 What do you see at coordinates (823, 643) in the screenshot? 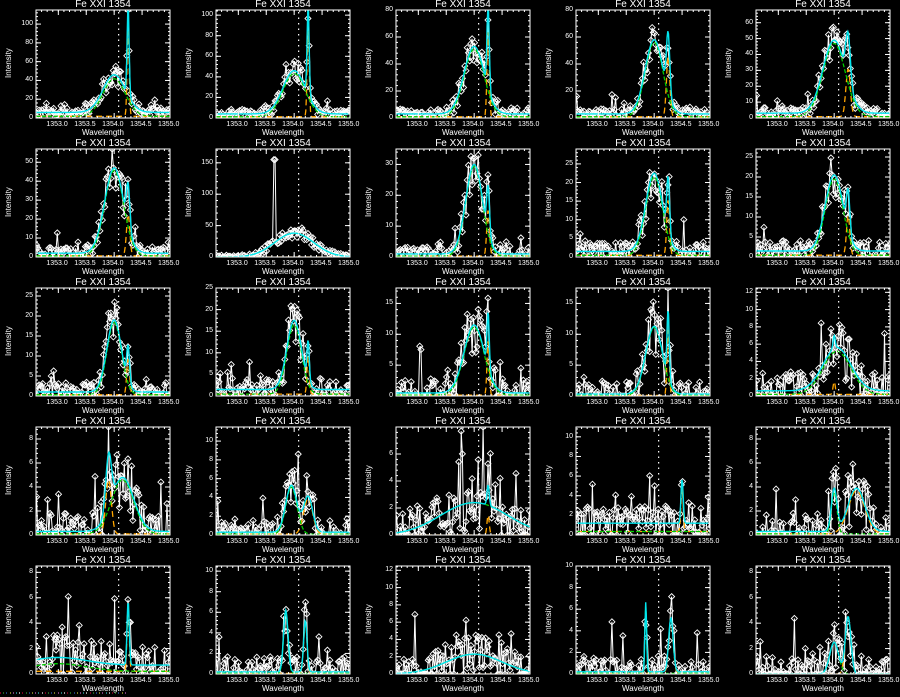
I see `observed-spectrum-line` at bounding box center [823, 643].